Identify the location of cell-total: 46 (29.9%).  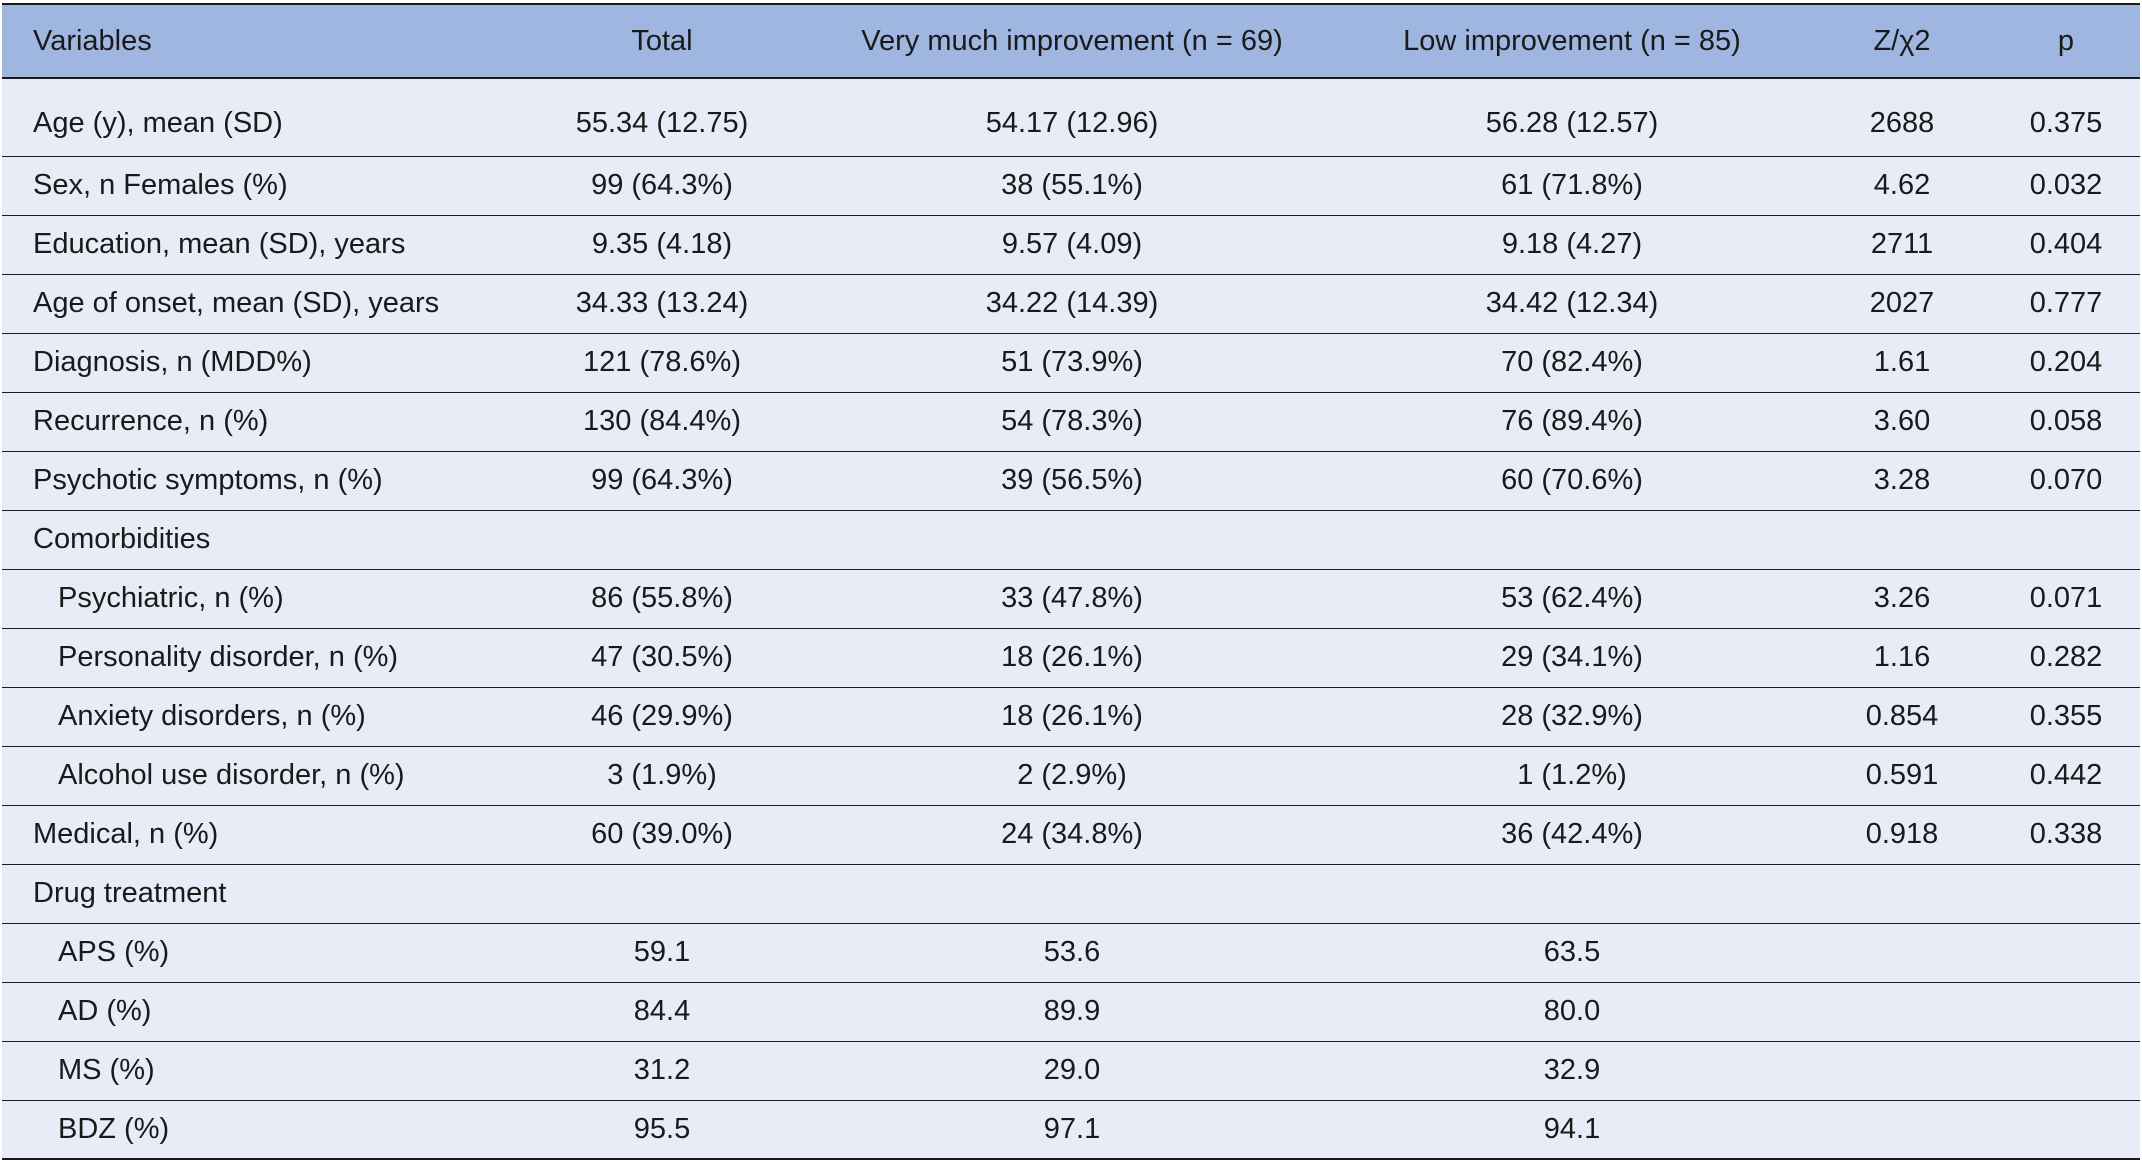
(662, 716).